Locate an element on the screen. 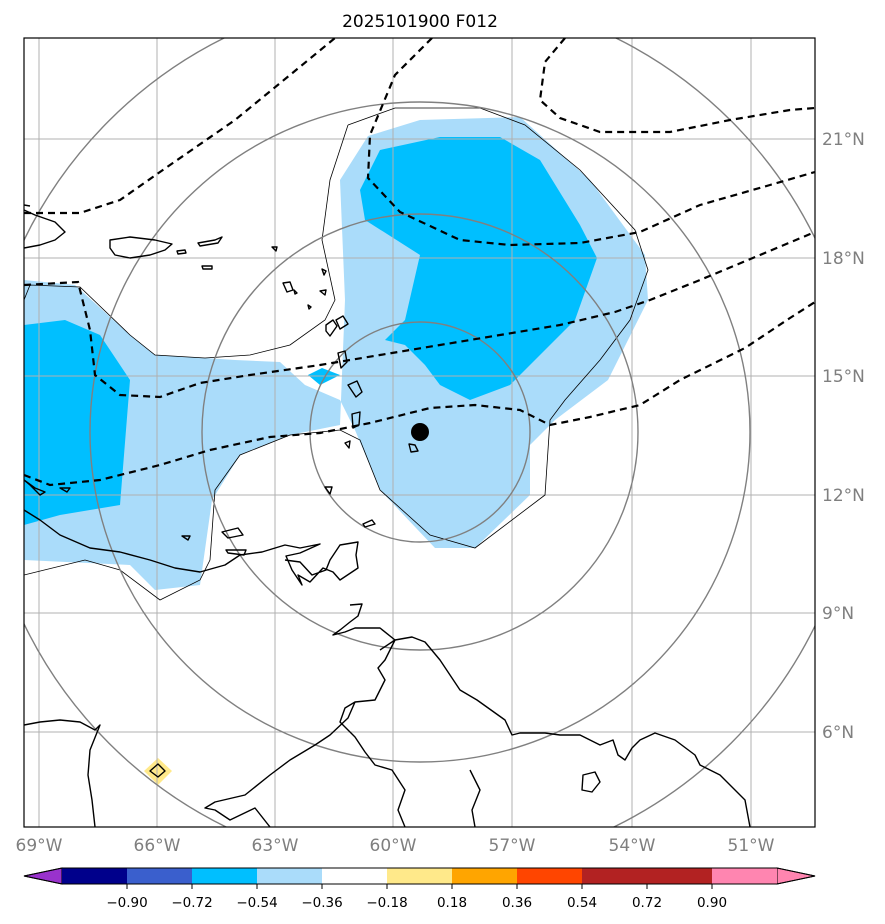 The width and height of the screenshot is (885, 924). colorbar-ticks is located at coordinates (419, 886).